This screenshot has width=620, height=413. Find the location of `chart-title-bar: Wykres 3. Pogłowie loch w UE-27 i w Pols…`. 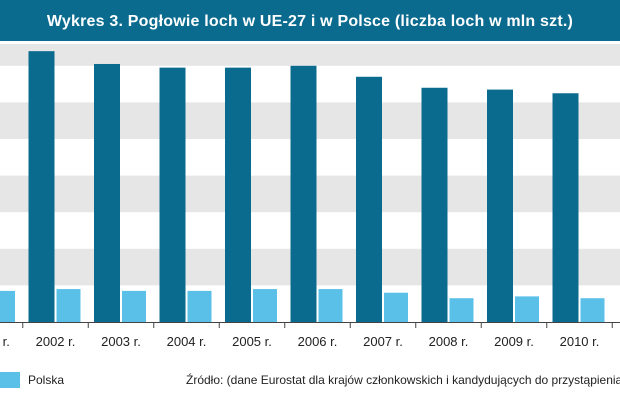

chart-title-bar: Wykres 3. Pogłowie loch w UE-27 i w Pols… is located at coordinates (310, 22).